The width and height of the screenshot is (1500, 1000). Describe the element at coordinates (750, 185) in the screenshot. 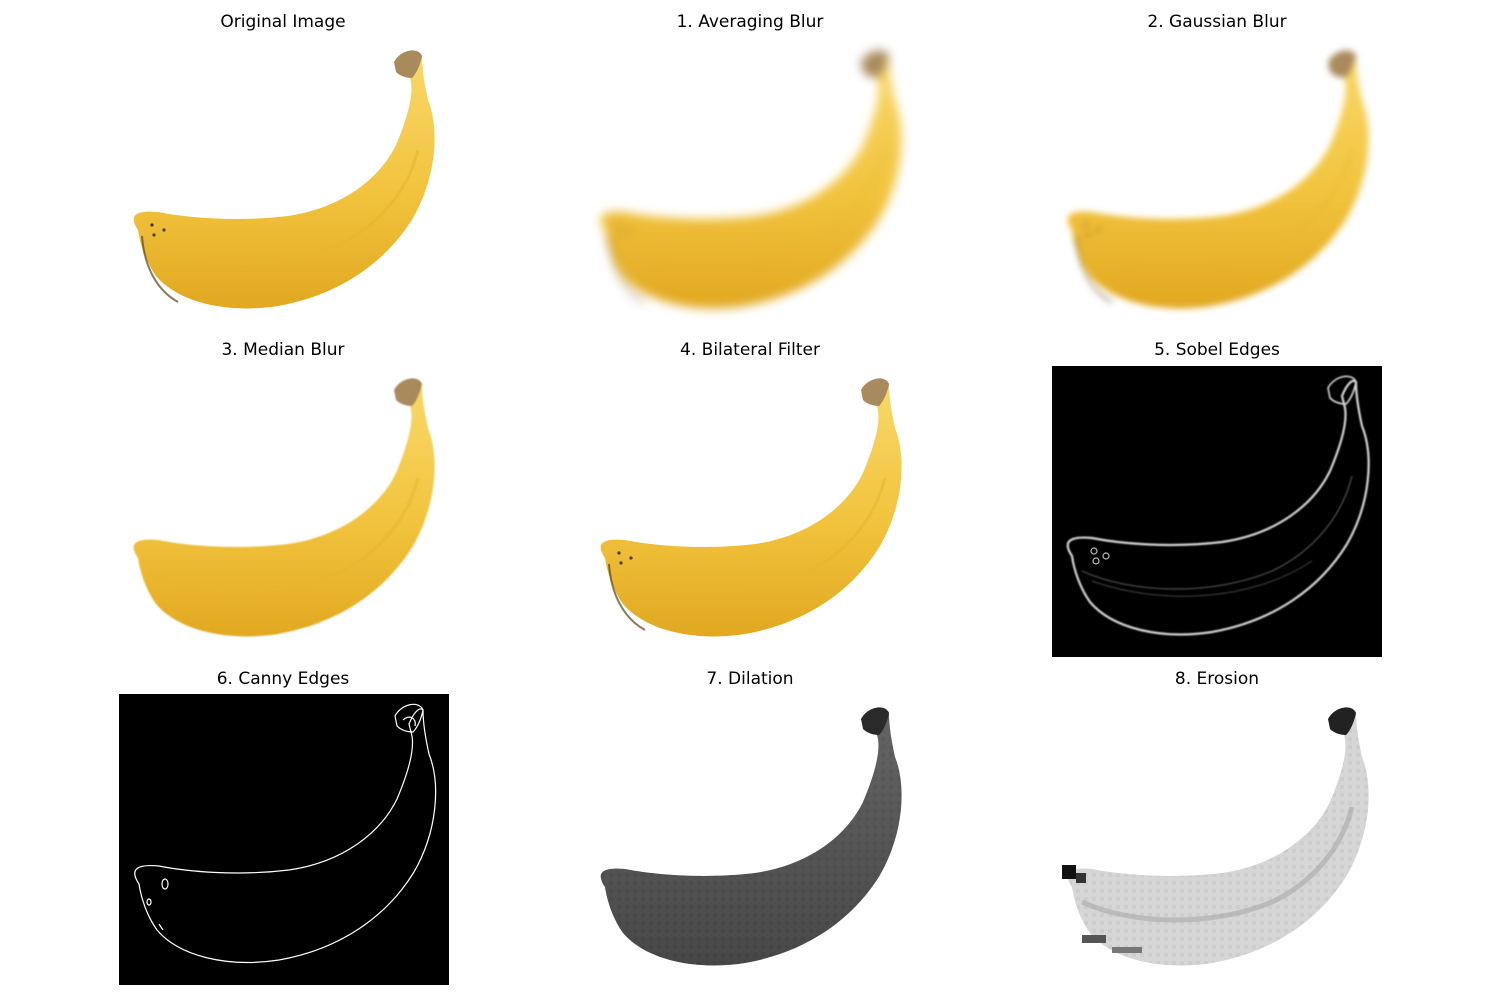

I see `image-averaging-blur` at that location.